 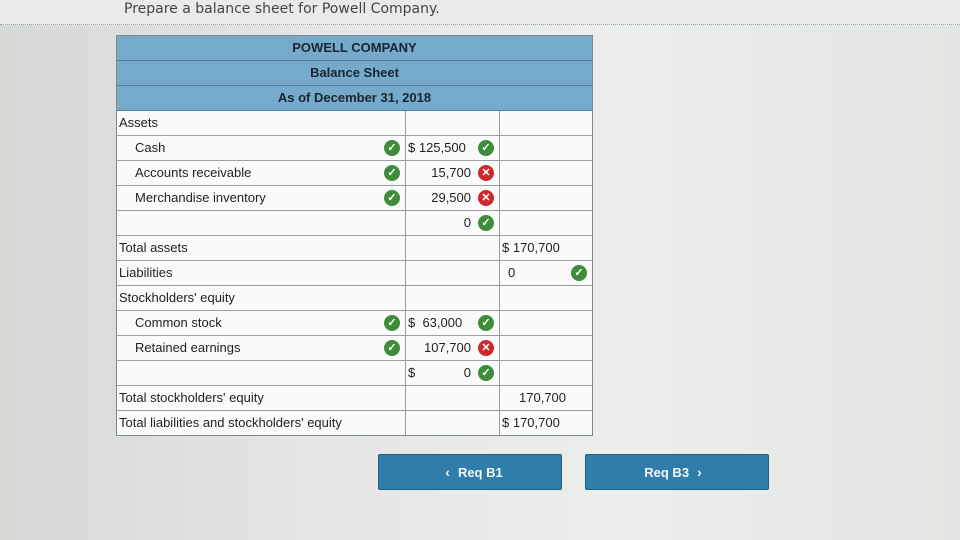 I want to click on amount-value: 15,700, so click(x=451, y=172).